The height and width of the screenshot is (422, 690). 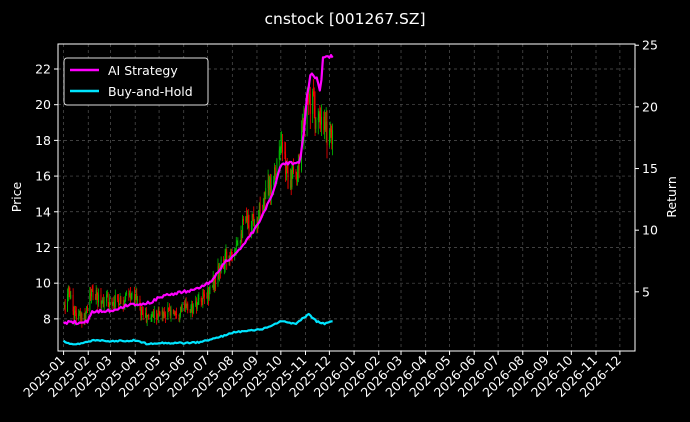 What do you see at coordinates (344, 19) in the screenshot?
I see `chart-title: cnstock [001267.SZ]` at bounding box center [344, 19].